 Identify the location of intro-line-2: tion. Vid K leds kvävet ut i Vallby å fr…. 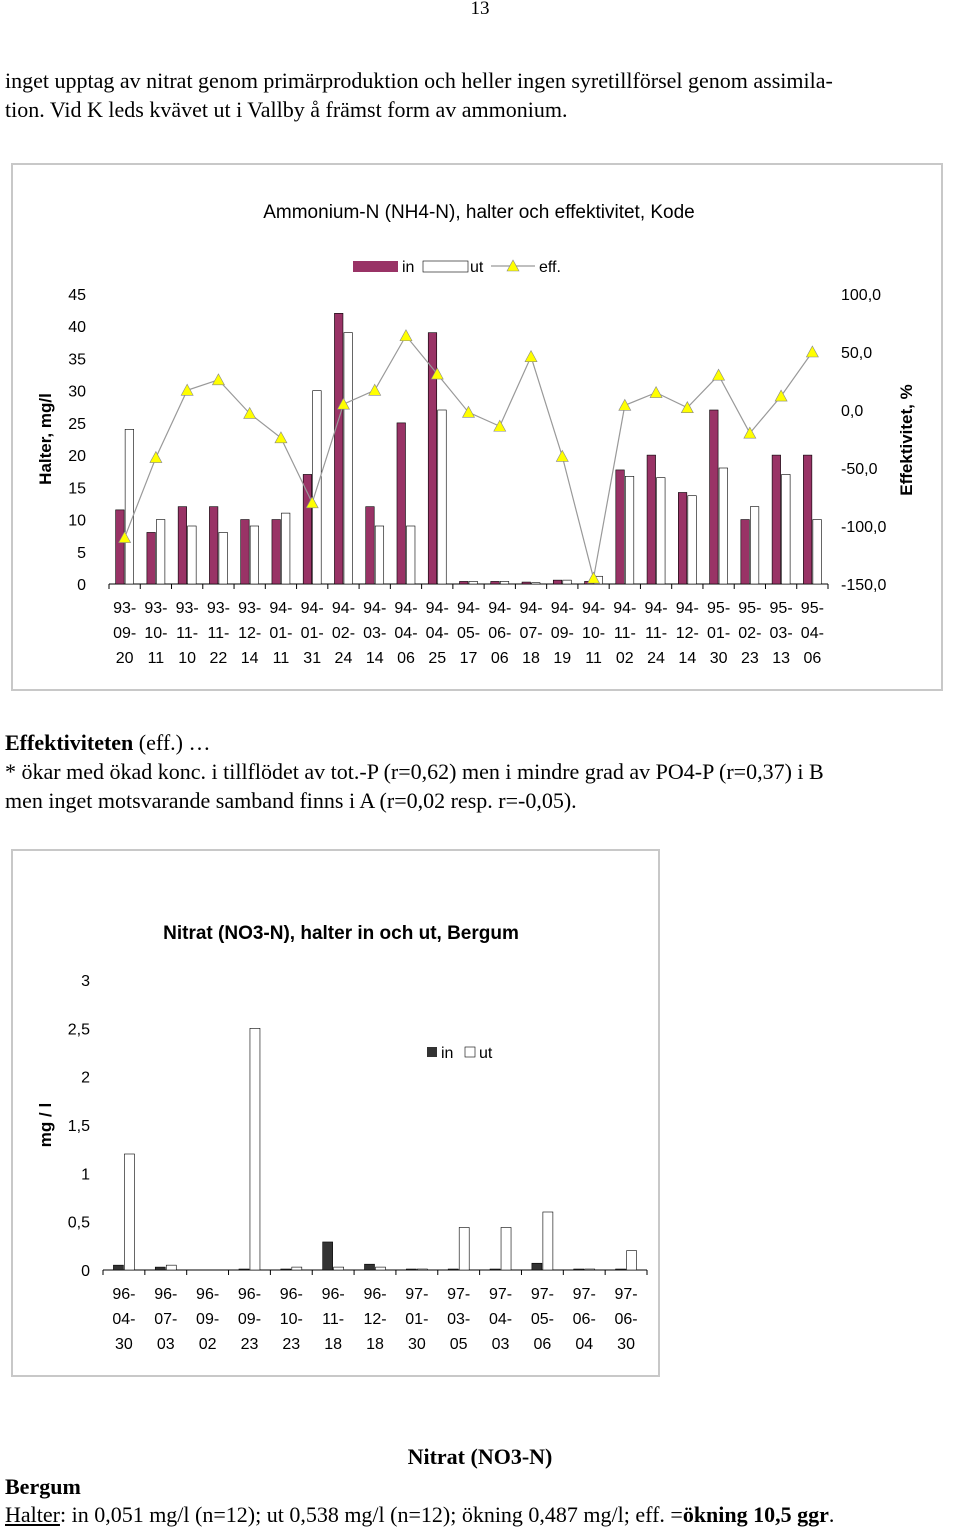
(286, 109).